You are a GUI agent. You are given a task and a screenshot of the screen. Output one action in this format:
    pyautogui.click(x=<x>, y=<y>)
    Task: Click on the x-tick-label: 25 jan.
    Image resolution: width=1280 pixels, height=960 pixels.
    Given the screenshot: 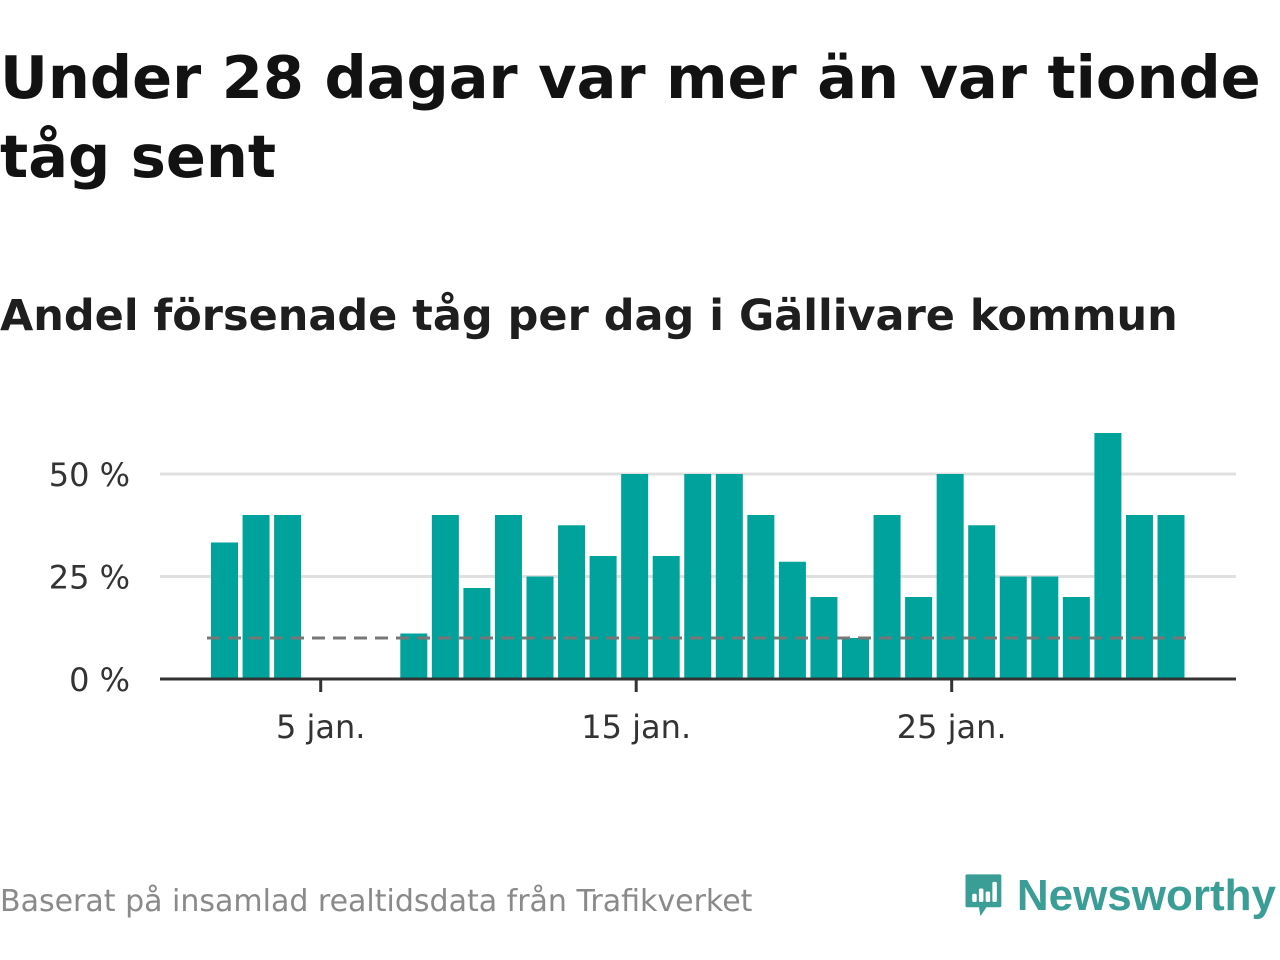 What is the action you would take?
    pyautogui.click(x=952, y=727)
    